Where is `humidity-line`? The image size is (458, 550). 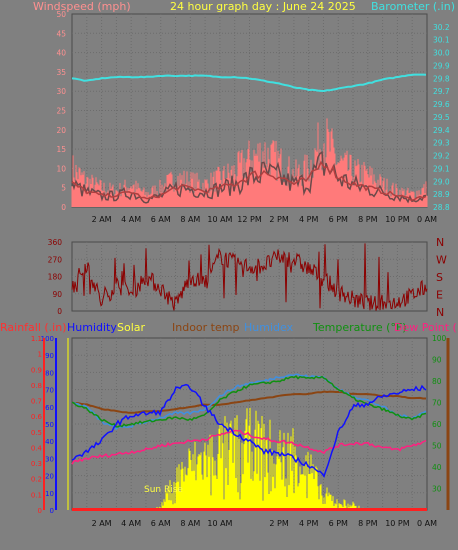
humidity-line is located at coordinates (249, 430).